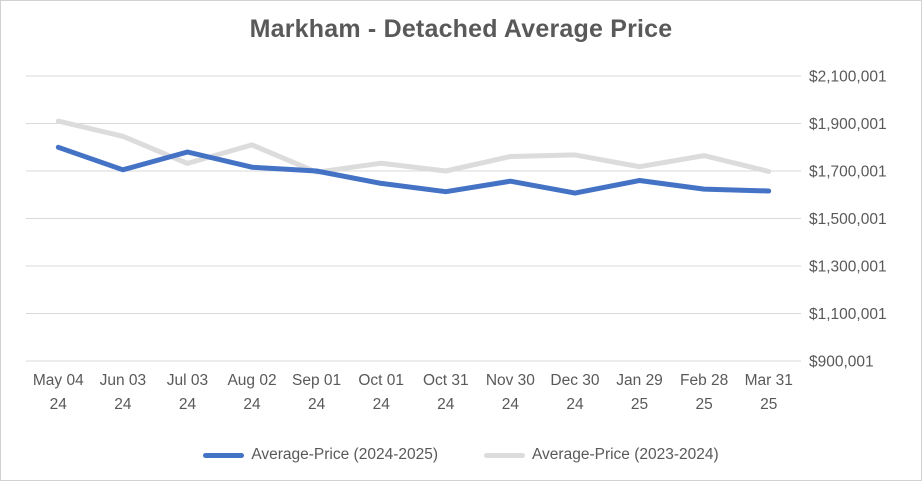 This screenshot has width=922, height=481. Describe the element at coordinates (510, 392) in the screenshot. I see `x-axis-tick-label: Nov 30 24` at that location.